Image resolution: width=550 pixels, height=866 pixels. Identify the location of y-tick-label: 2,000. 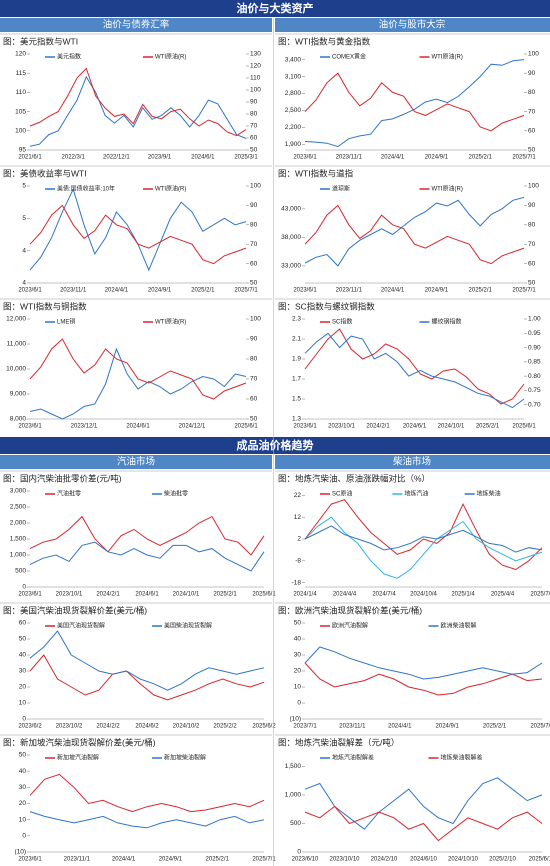
(18, 523).